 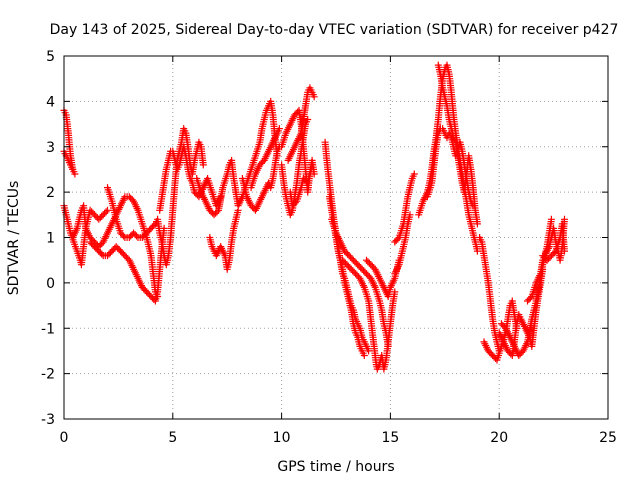 I want to click on y-tick-label: 1, so click(x=50, y=239).